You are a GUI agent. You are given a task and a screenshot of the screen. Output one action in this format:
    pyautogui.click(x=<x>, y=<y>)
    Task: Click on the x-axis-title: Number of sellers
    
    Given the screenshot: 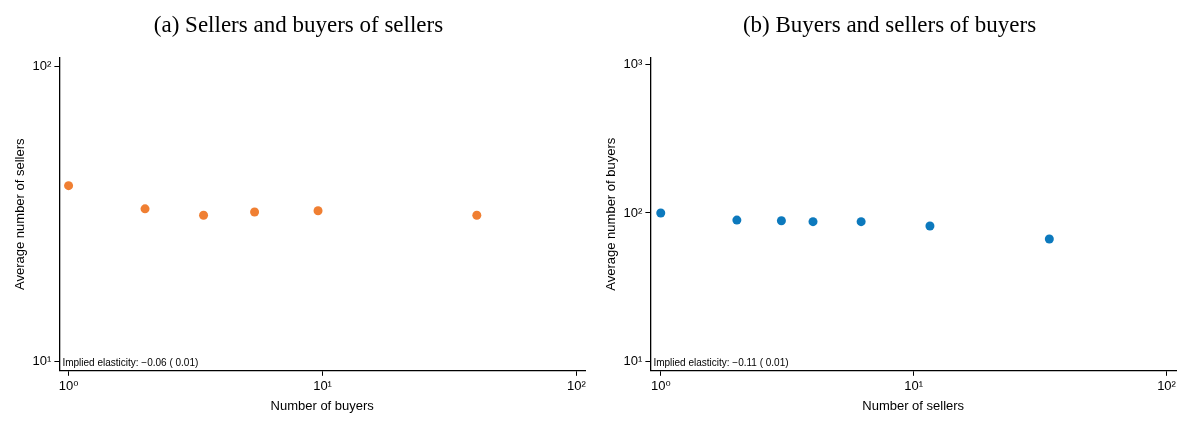 What is the action you would take?
    pyautogui.click(x=913, y=405)
    